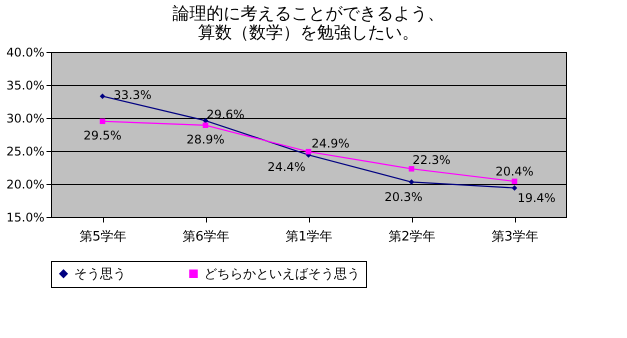  I want to click on data-label: 22.3%, so click(431, 159).